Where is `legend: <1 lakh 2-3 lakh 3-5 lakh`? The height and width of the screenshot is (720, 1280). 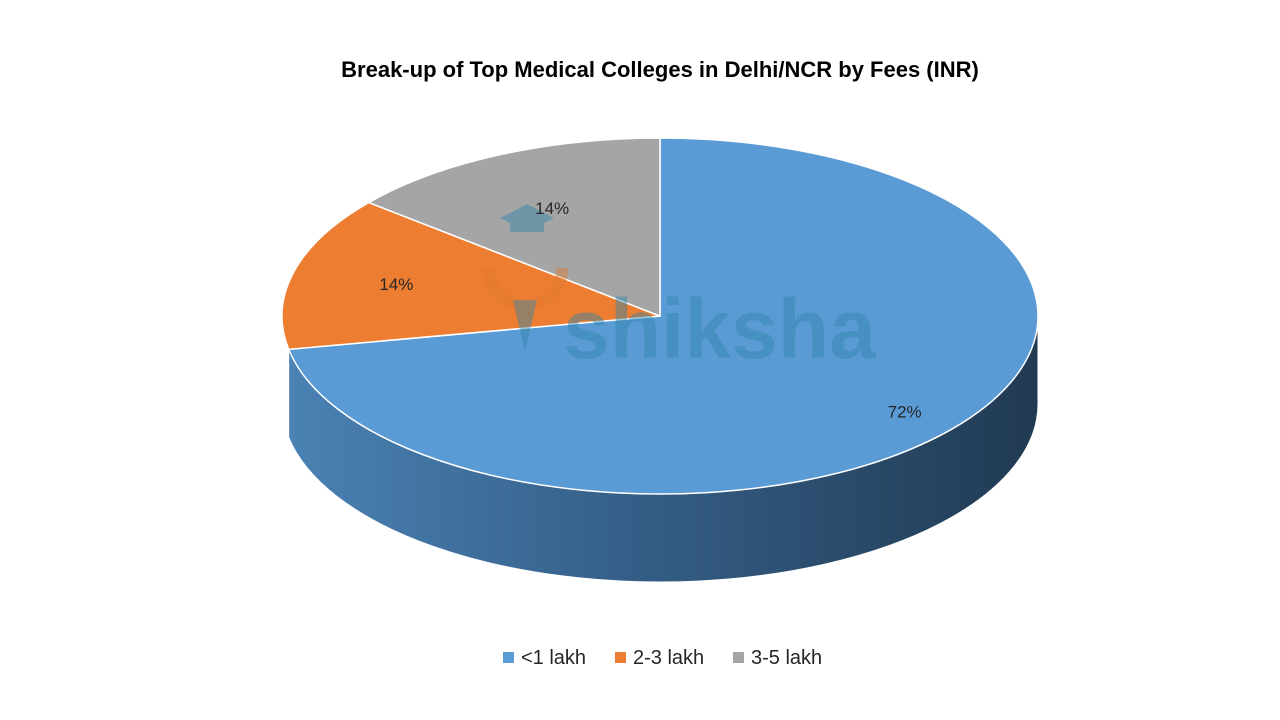 legend: <1 lakh 2-3 lakh 3-5 lakh is located at coordinates (662, 658).